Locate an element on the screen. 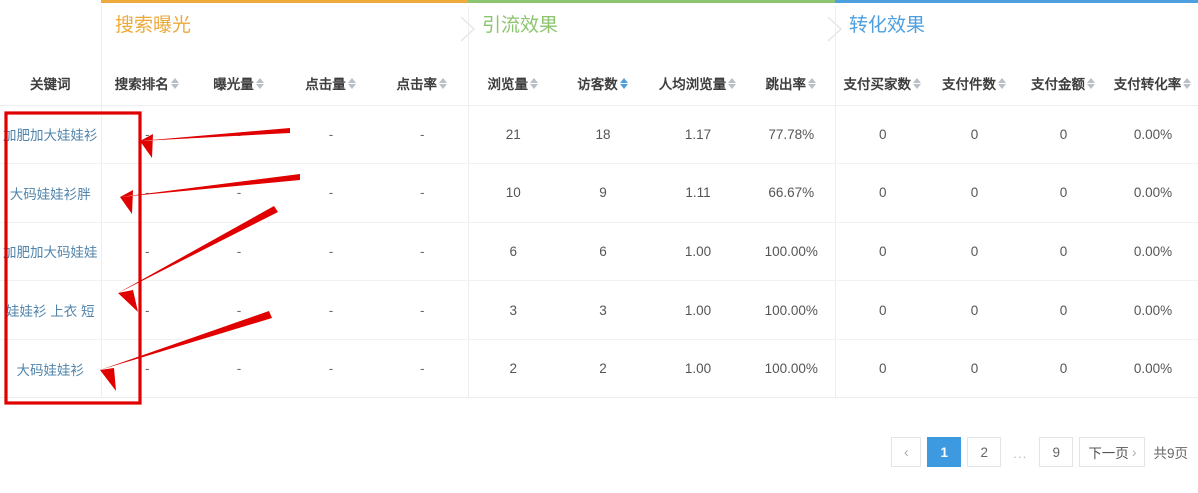 The height and width of the screenshot is (493, 1198). keyword-link: 大码娃娃衫 is located at coordinates (50, 370).